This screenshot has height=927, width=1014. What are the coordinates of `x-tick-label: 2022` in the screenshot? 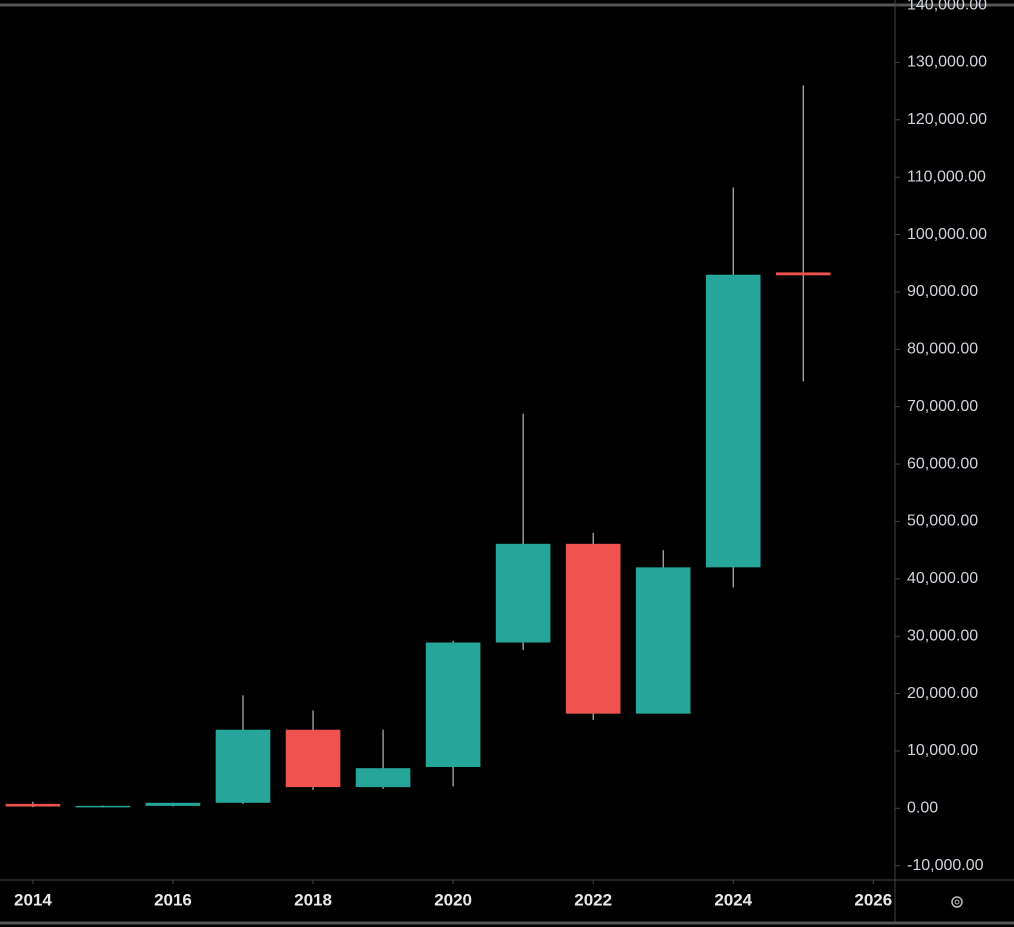 It's located at (593, 899).